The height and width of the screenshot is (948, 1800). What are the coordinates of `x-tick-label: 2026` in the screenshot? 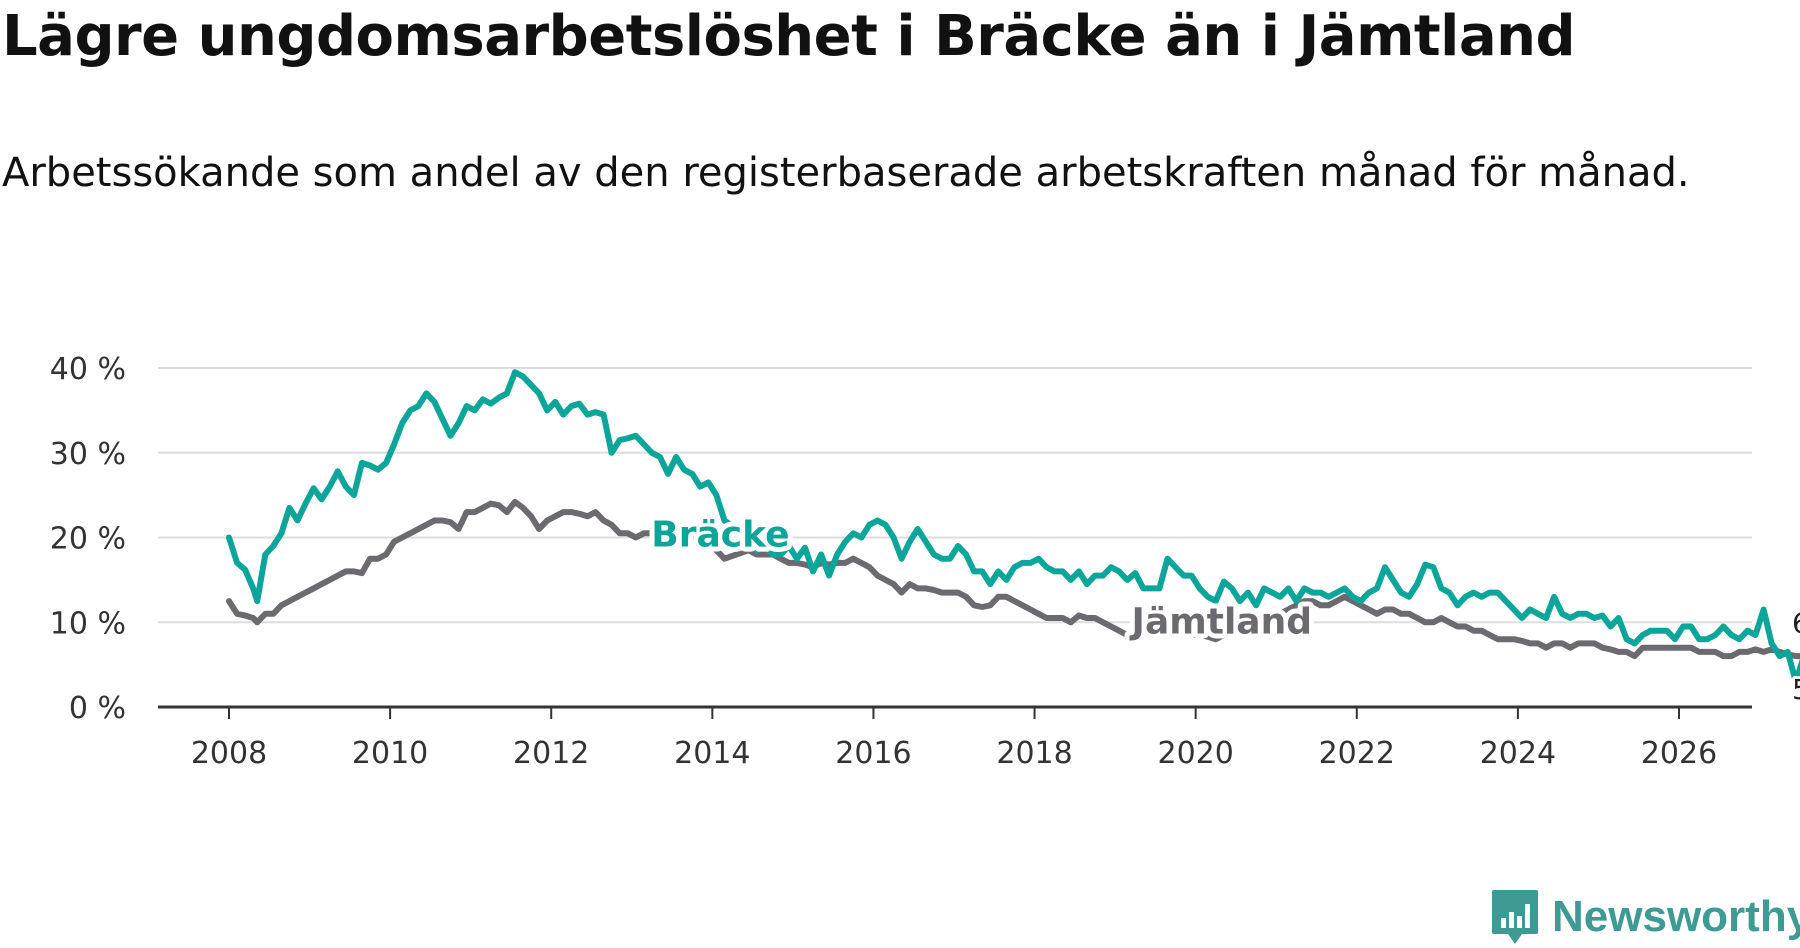 It's located at (1679, 753).